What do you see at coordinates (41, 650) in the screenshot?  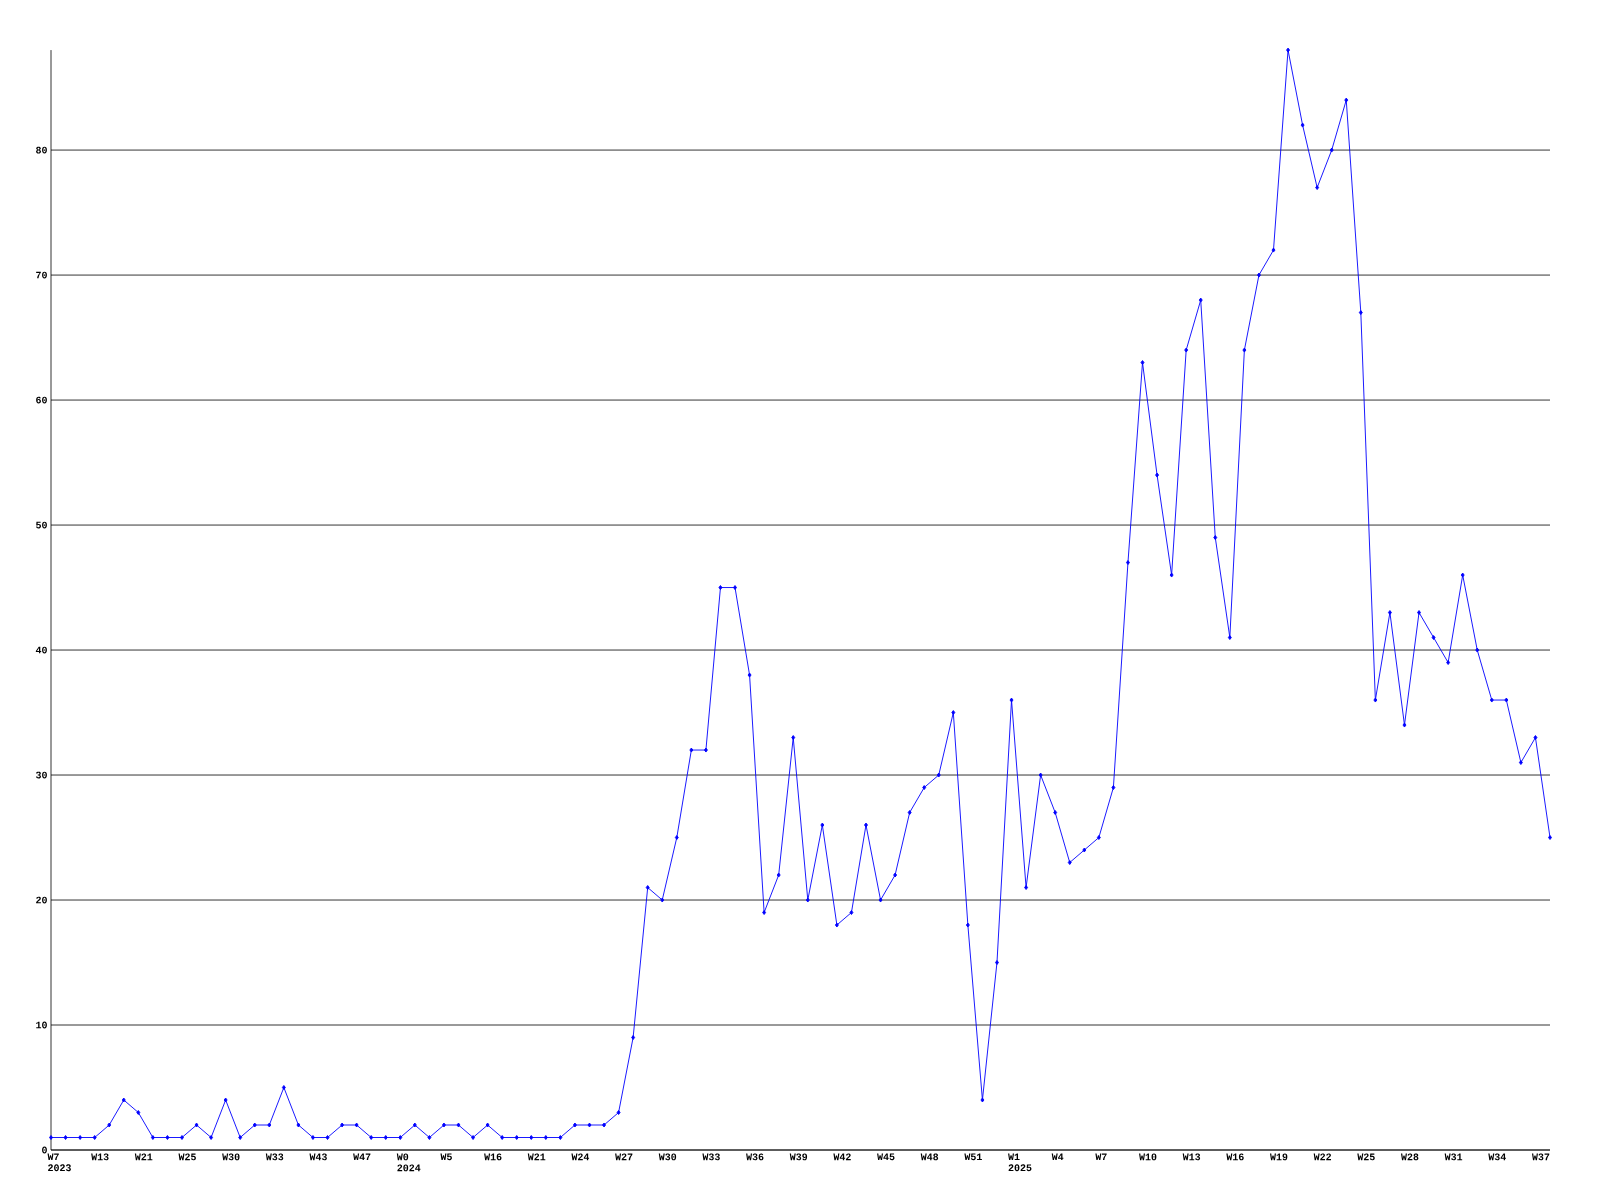 I see `y-tick-label: 40` at bounding box center [41, 650].